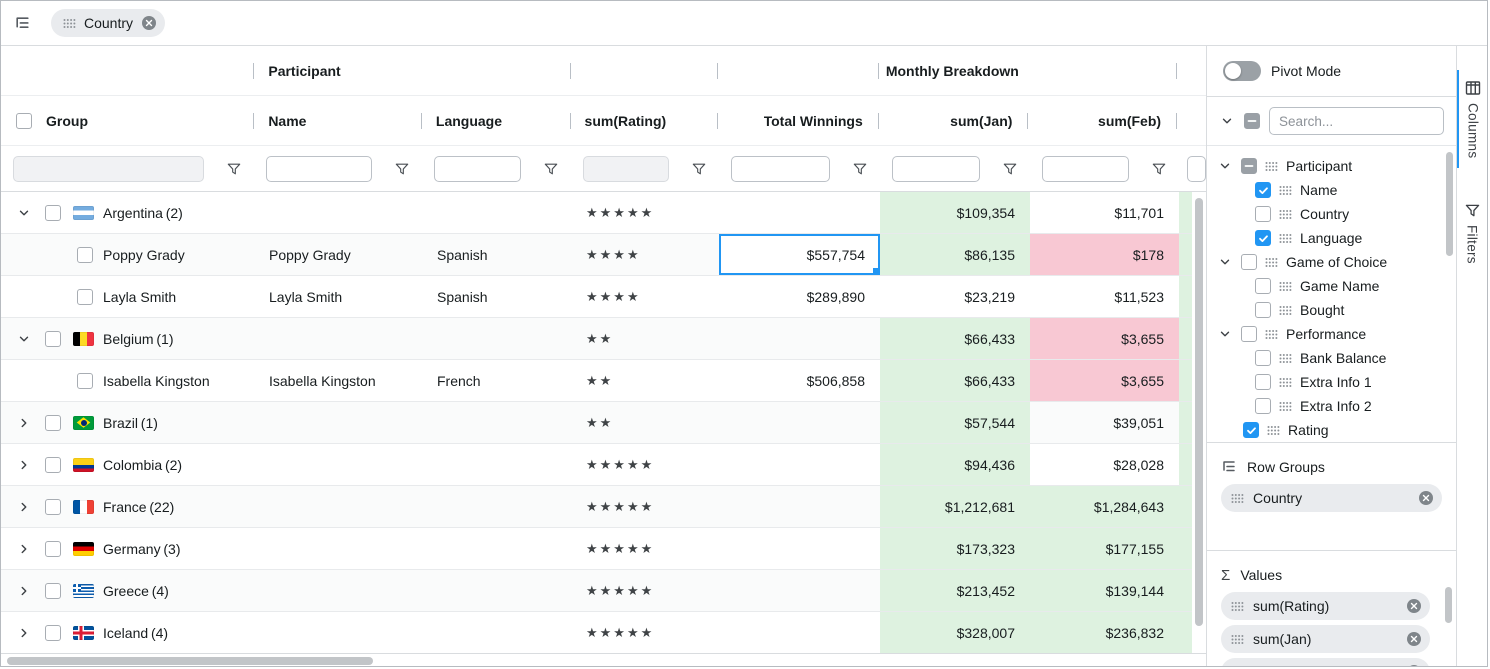  Describe the element at coordinates (1104, 380) in the screenshot. I see `sum-feb-cell: $3,655` at that location.